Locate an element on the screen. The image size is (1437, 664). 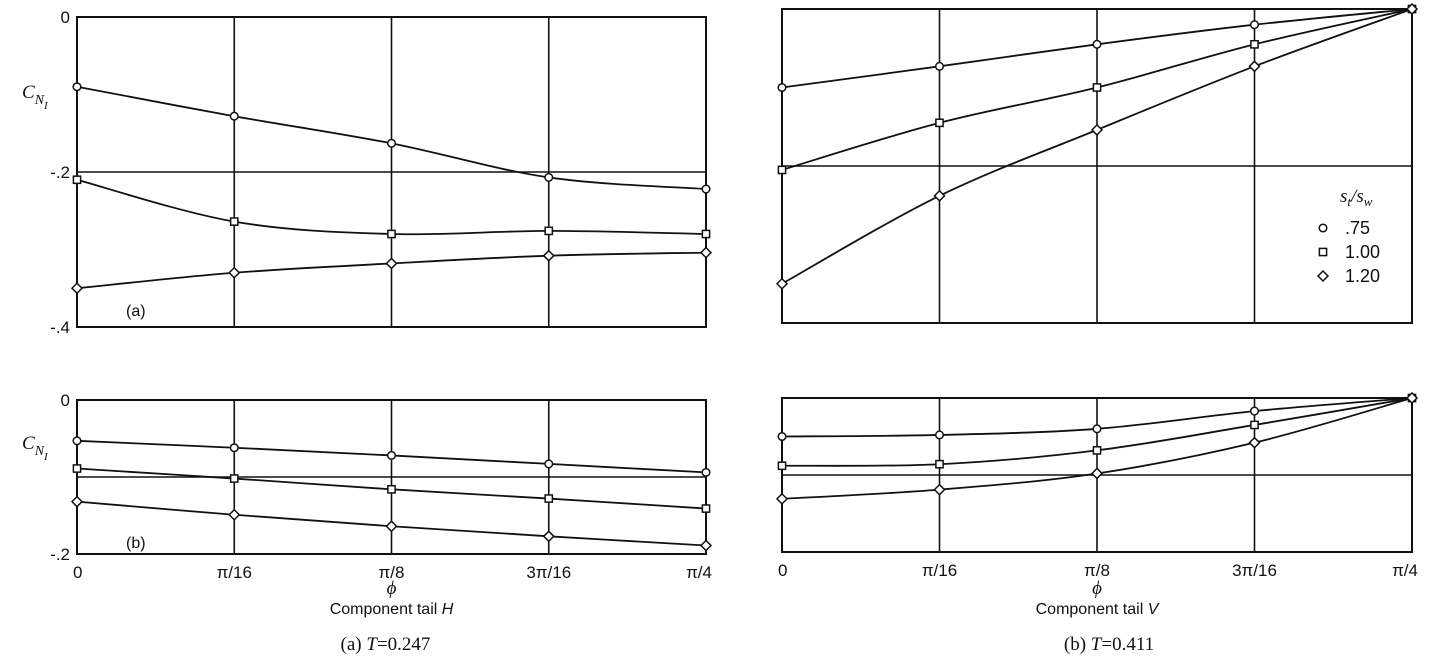
legend-title-sub2: w is located at coordinates (1368, 201).